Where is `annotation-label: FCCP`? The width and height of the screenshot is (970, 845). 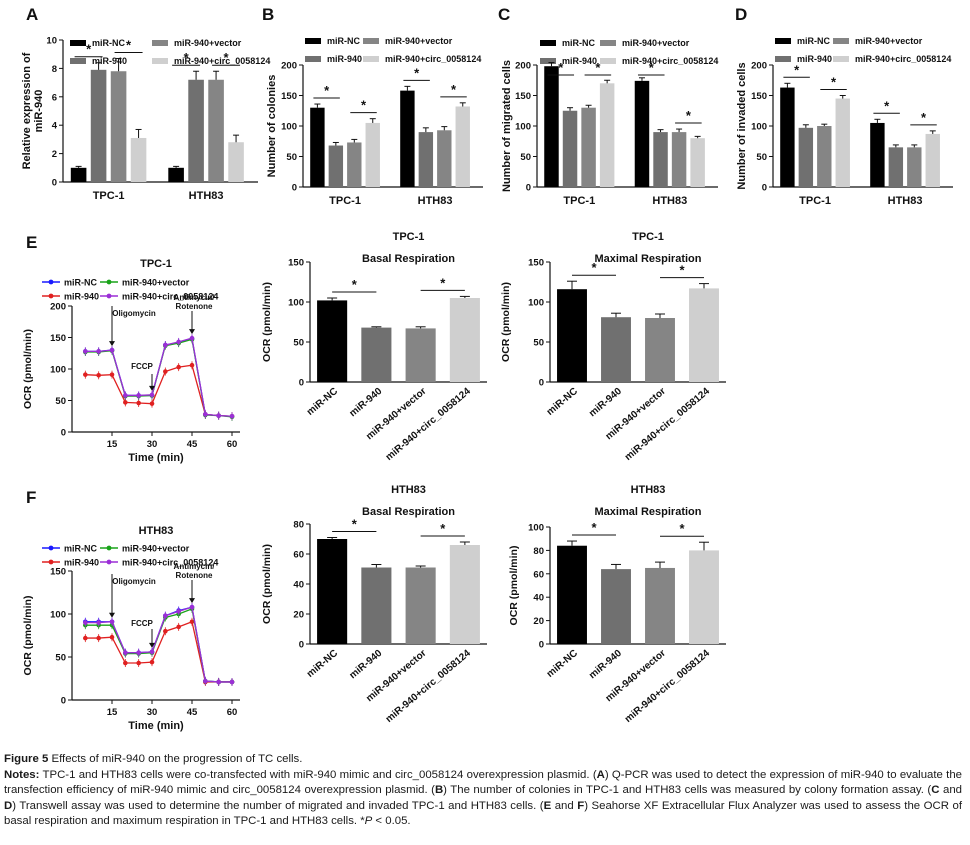 annotation-label: FCCP is located at coordinates (142, 366).